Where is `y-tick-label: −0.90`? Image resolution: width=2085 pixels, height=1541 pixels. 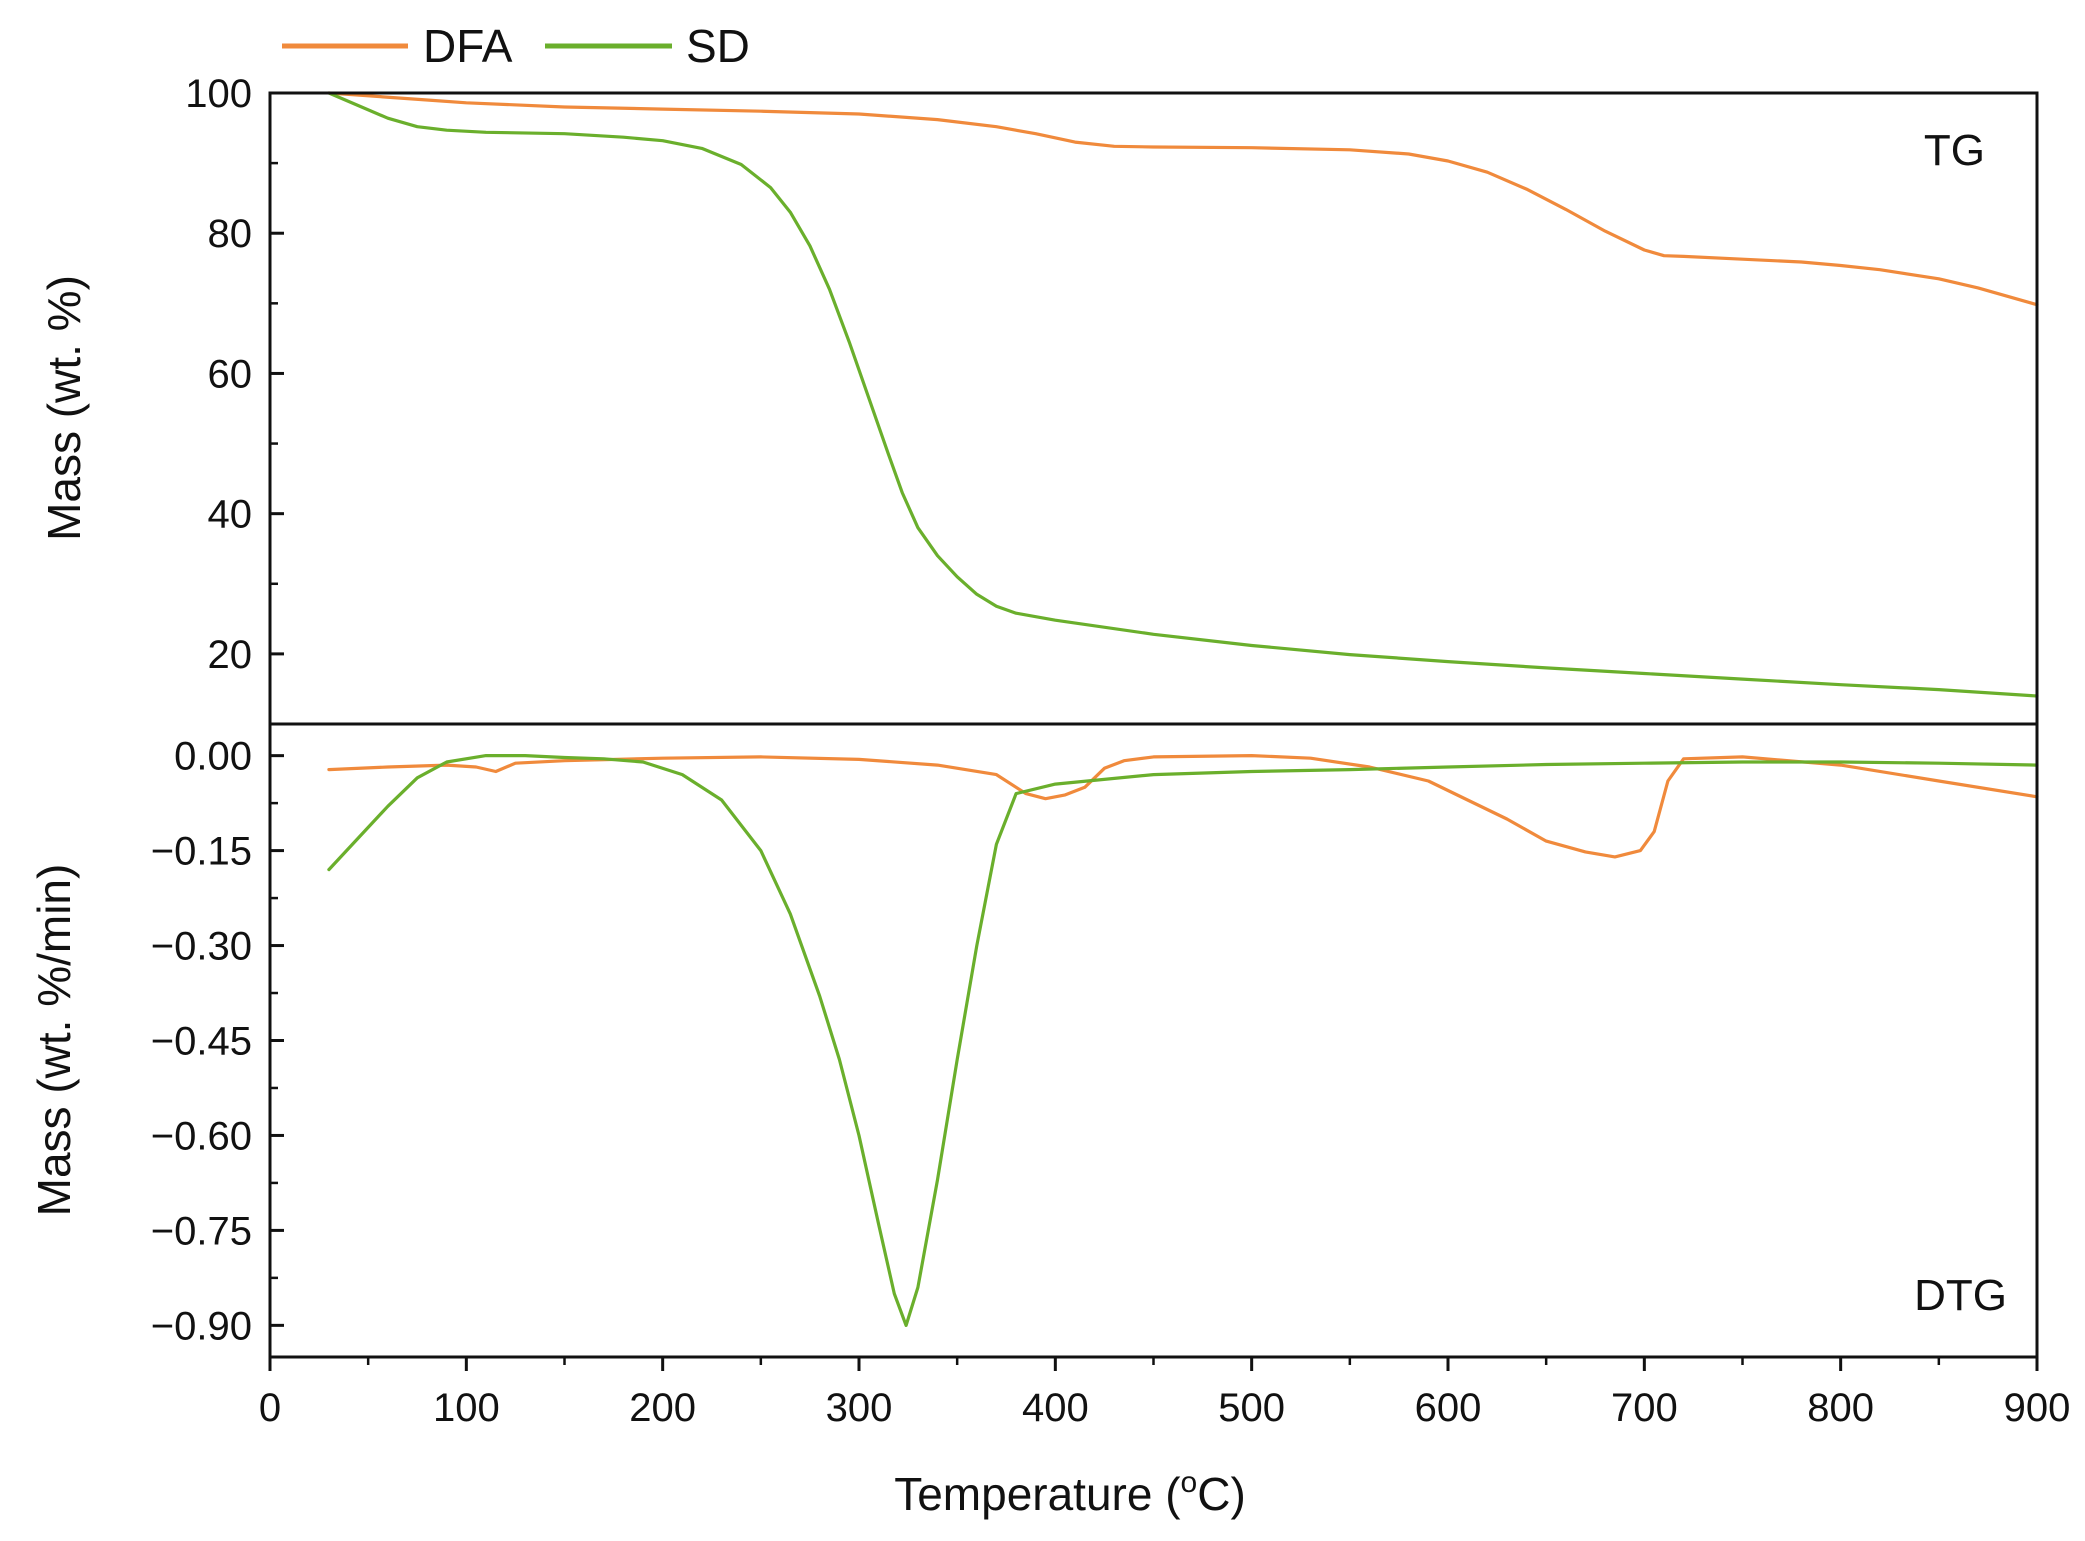 y-tick-label: −0.90 is located at coordinates (201, 1326).